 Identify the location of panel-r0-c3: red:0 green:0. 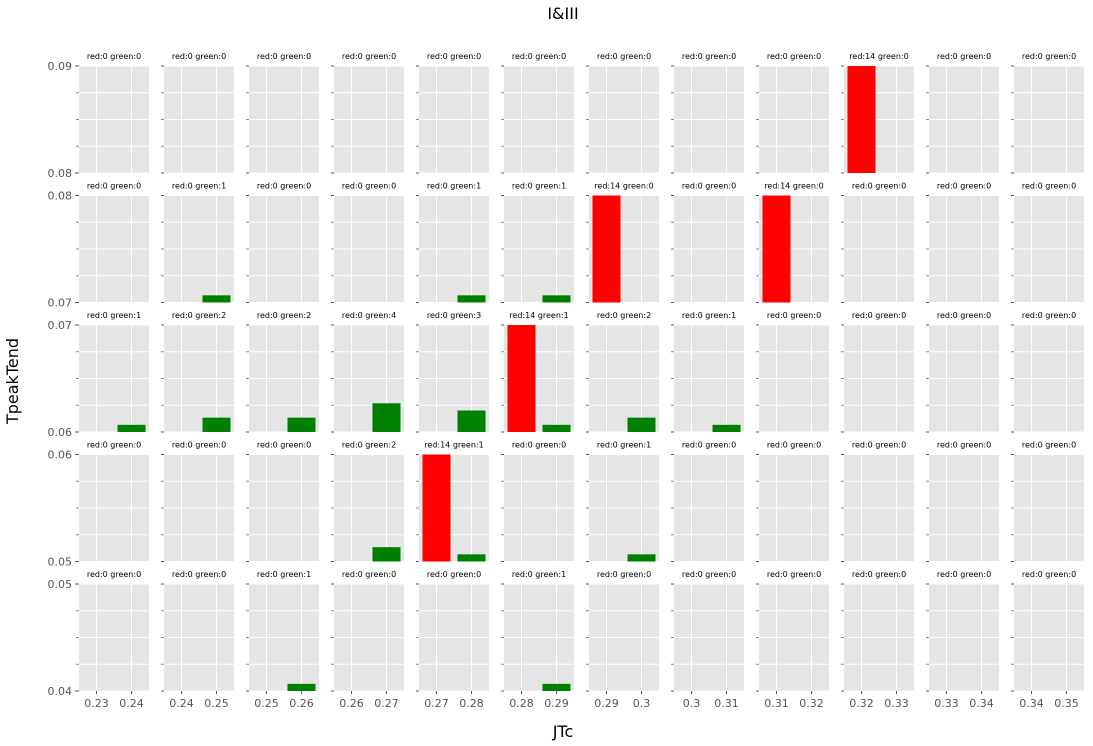
(367, 113).